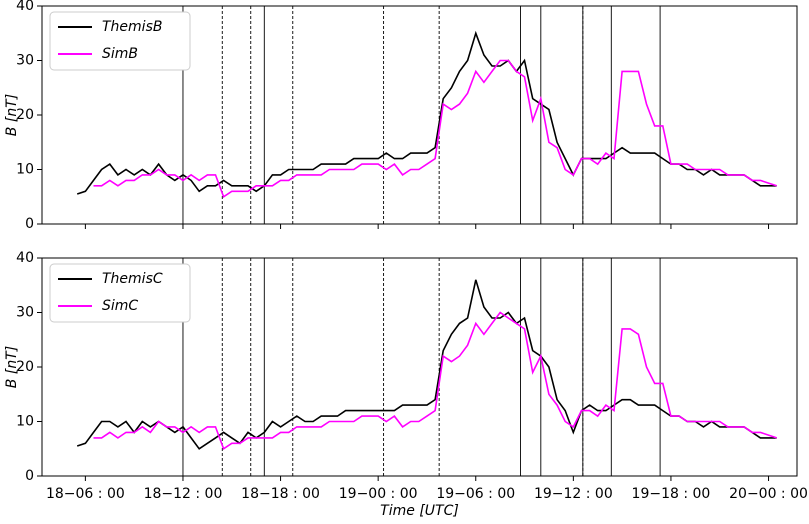 This screenshot has height=524, width=809. Describe the element at coordinates (183, 494) in the screenshot. I see `x-tick-label: 18−12 : 00` at that location.